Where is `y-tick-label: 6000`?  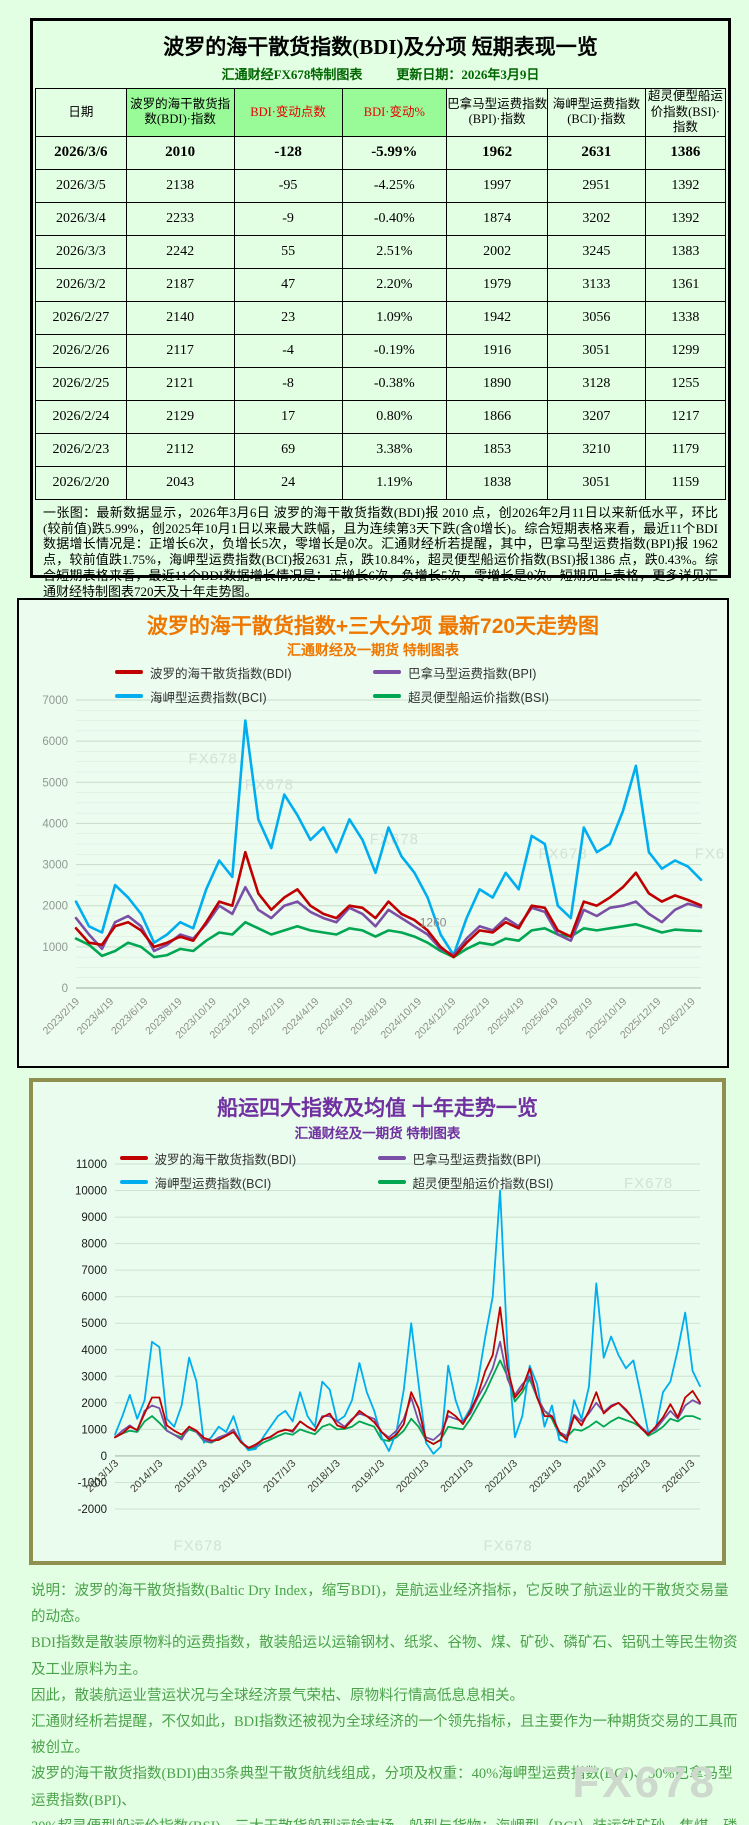 y-tick-label: 6000 is located at coordinates (55, 742).